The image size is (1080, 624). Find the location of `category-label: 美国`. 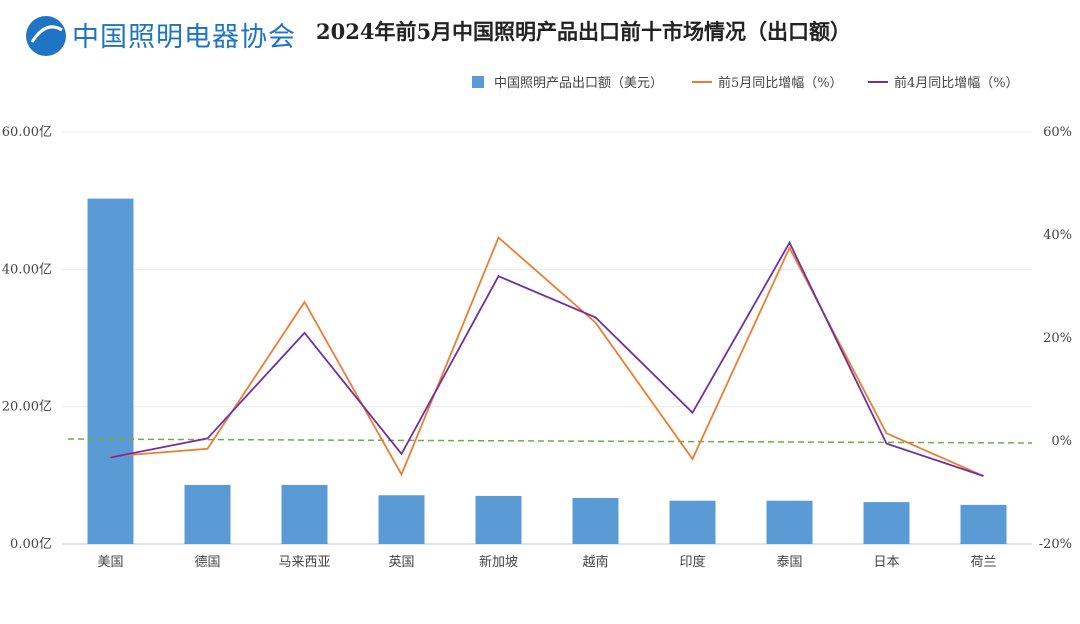

category-label: 美国 is located at coordinates (110, 562).